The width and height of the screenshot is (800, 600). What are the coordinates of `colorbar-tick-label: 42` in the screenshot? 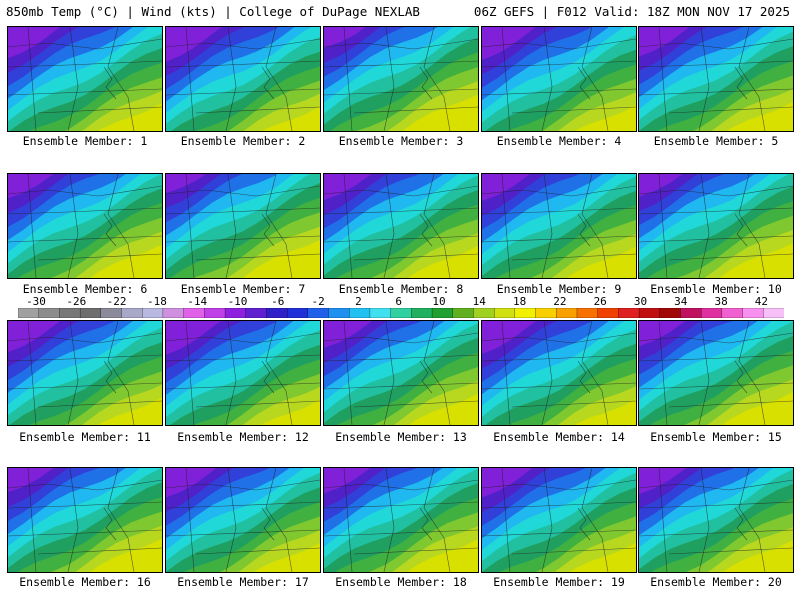 It's located at (761, 301).